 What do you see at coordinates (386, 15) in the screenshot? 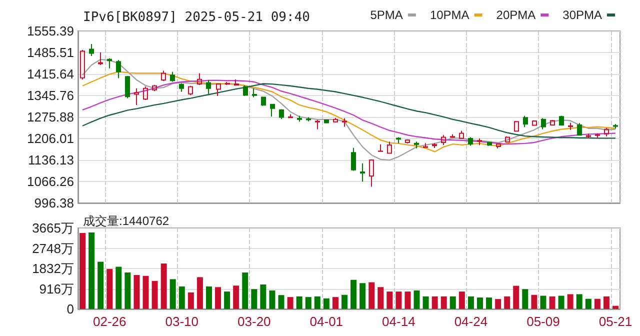
I see `legend-label: 5PMA` at bounding box center [386, 15].